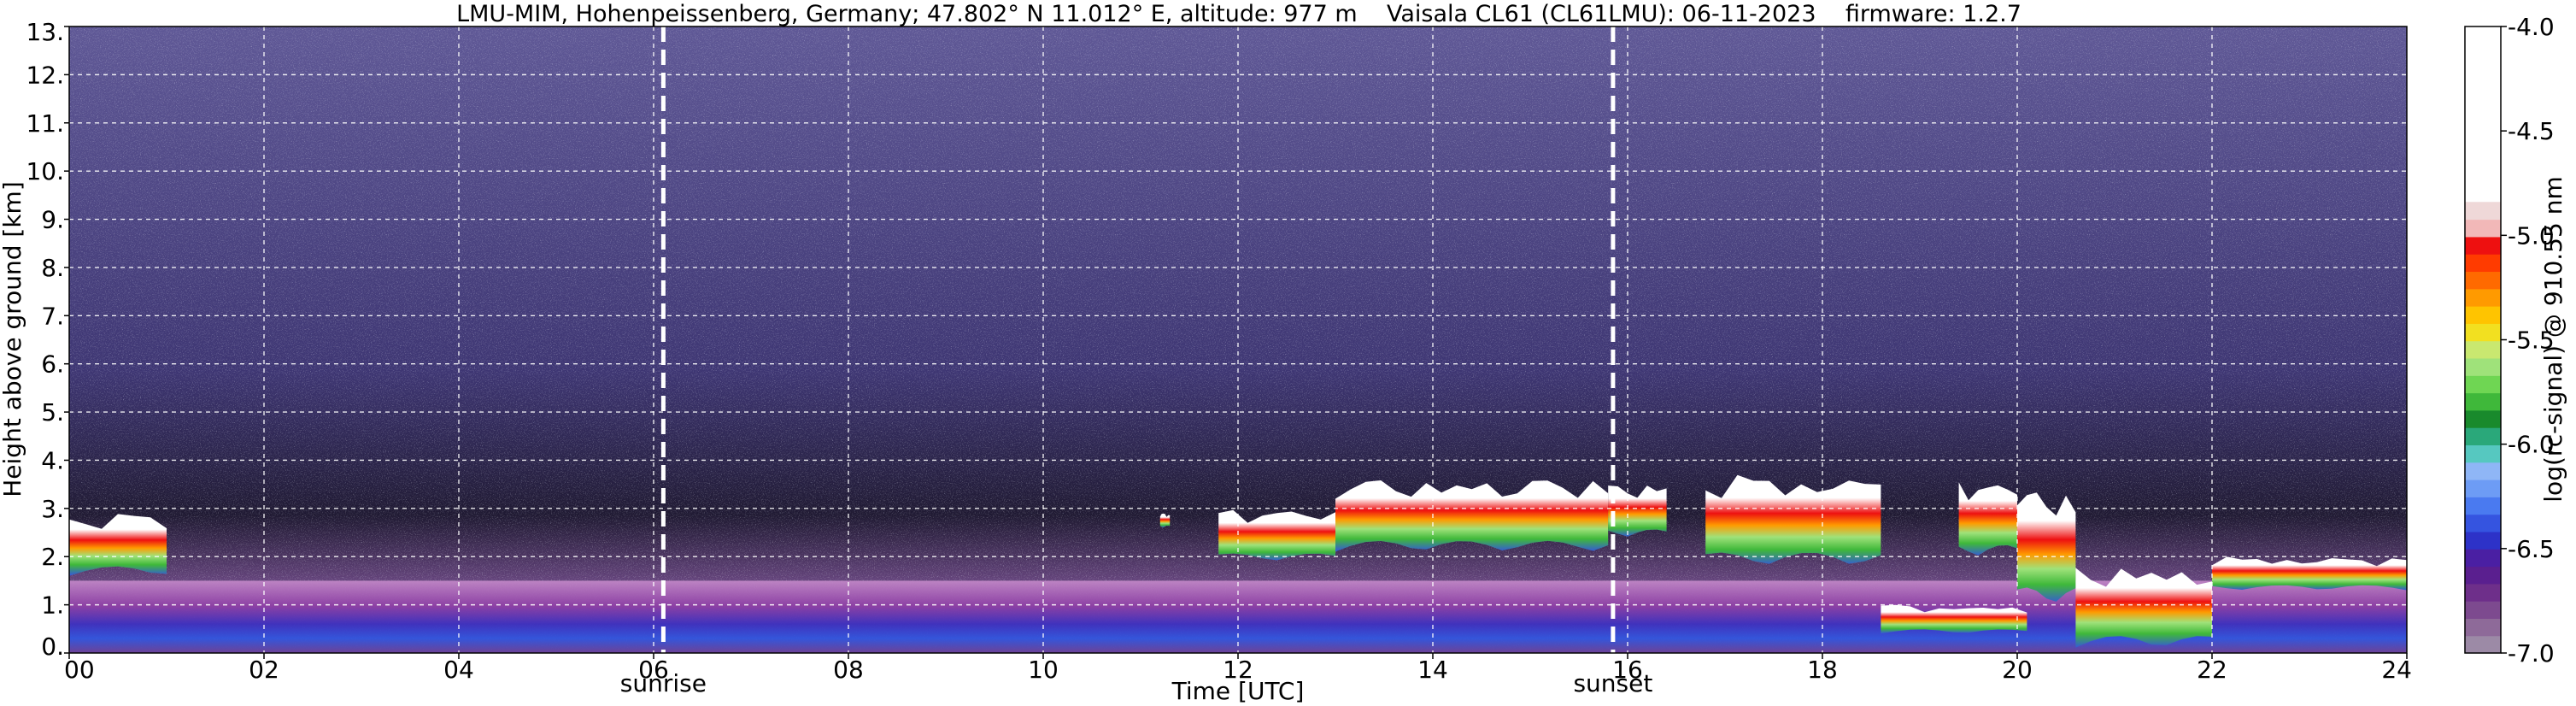  Describe the element at coordinates (2531, 131) in the screenshot. I see `colorbar-tick-label: -4.5` at that location.